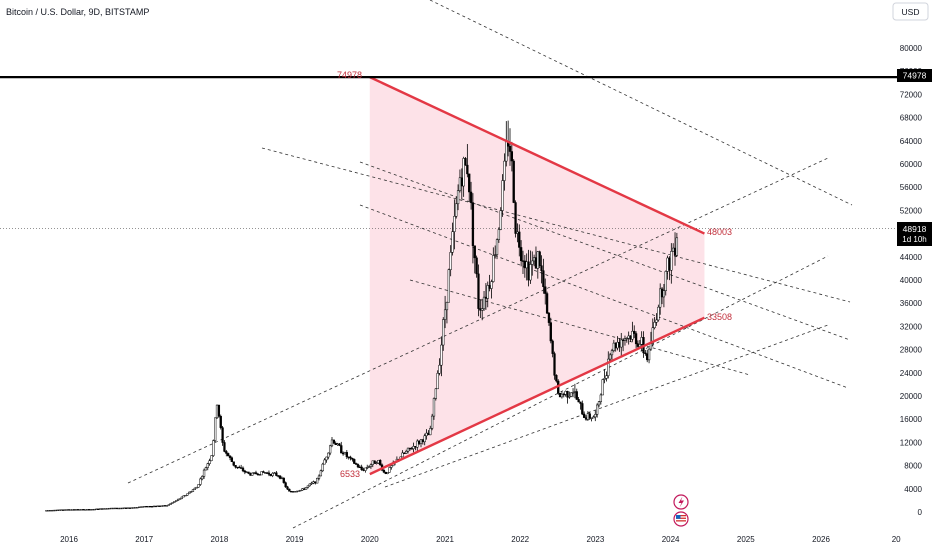 This screenshot has width=932, height=550. Describe the element at coordinates (746, 539) in the screenshot. I see `x-tick-label: 2025` at that location.